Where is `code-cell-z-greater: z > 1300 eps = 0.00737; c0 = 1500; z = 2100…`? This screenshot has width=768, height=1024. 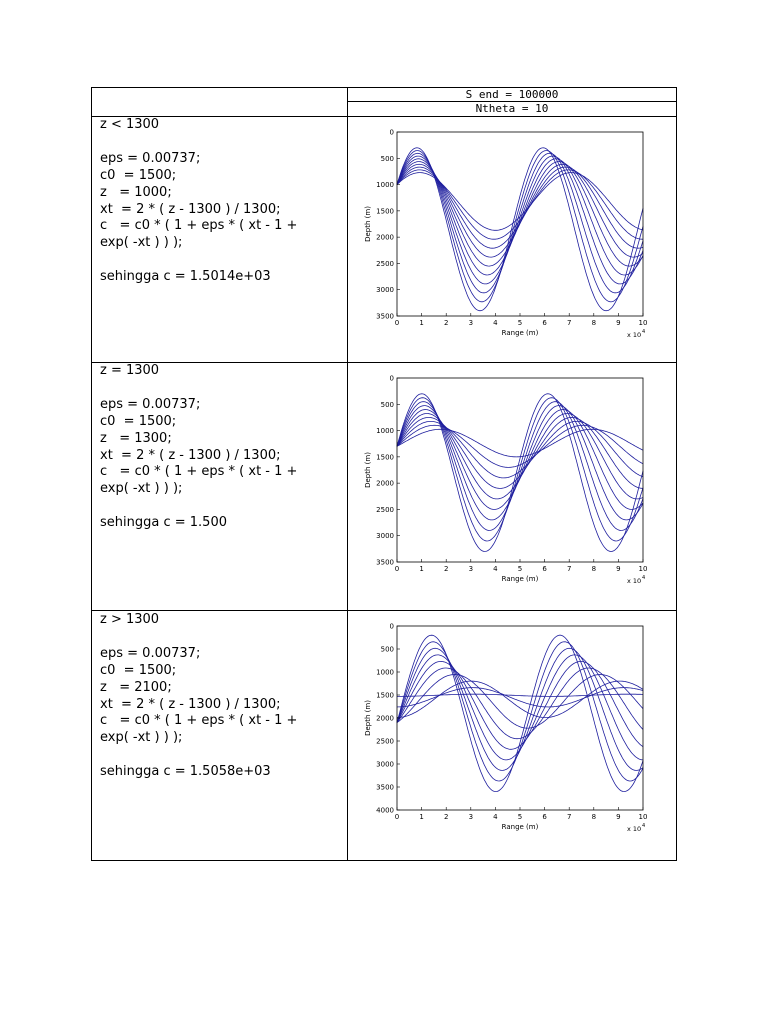 code-cell-z-greater: z > 1300 eps = 0.00737; c0 = 1500; z = 2100… is located at coordinates (220, 696).